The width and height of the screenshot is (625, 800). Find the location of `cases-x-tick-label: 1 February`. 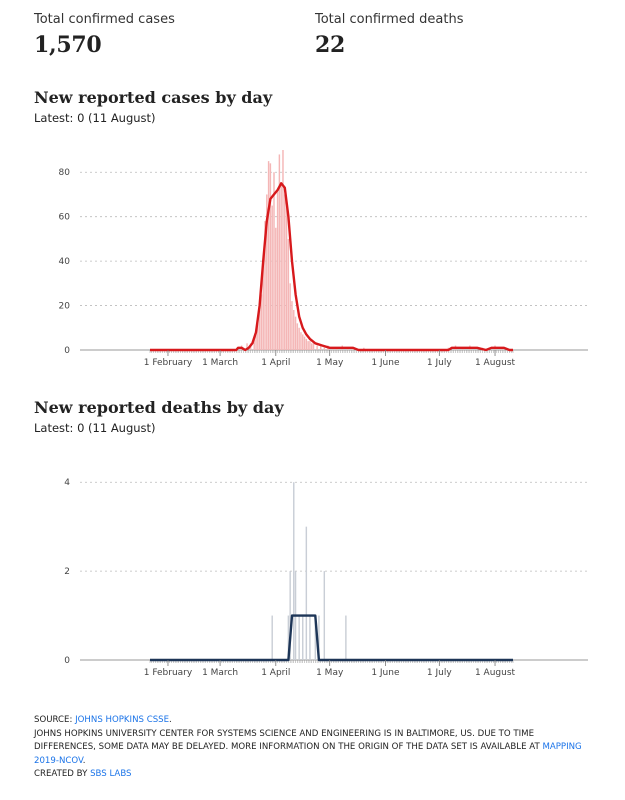

cases-x-tick-label: 1 February is located at coordinates (168, 363).